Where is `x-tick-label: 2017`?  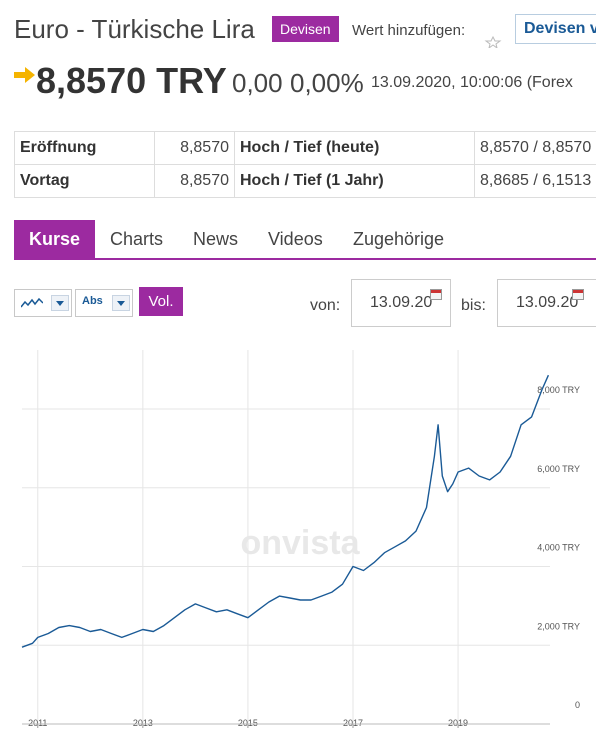
x-tick-label: 2017 is located at coordinates (353, 723).